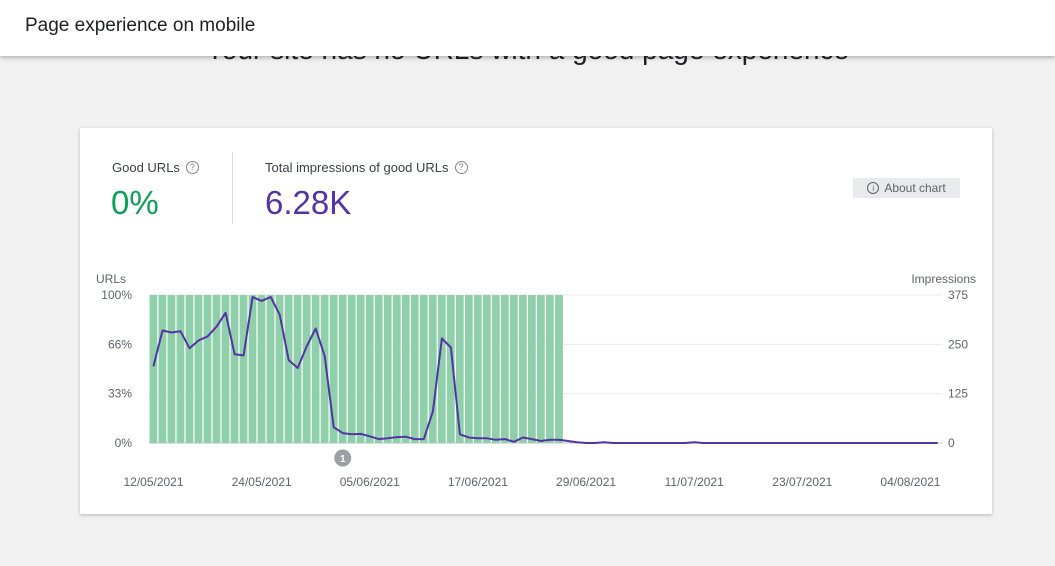 This screenshot has width=1055, height=566. Describe the element at coordinates (958, 344) in the screenshot. I see `right-tick-label: 250` at that location.